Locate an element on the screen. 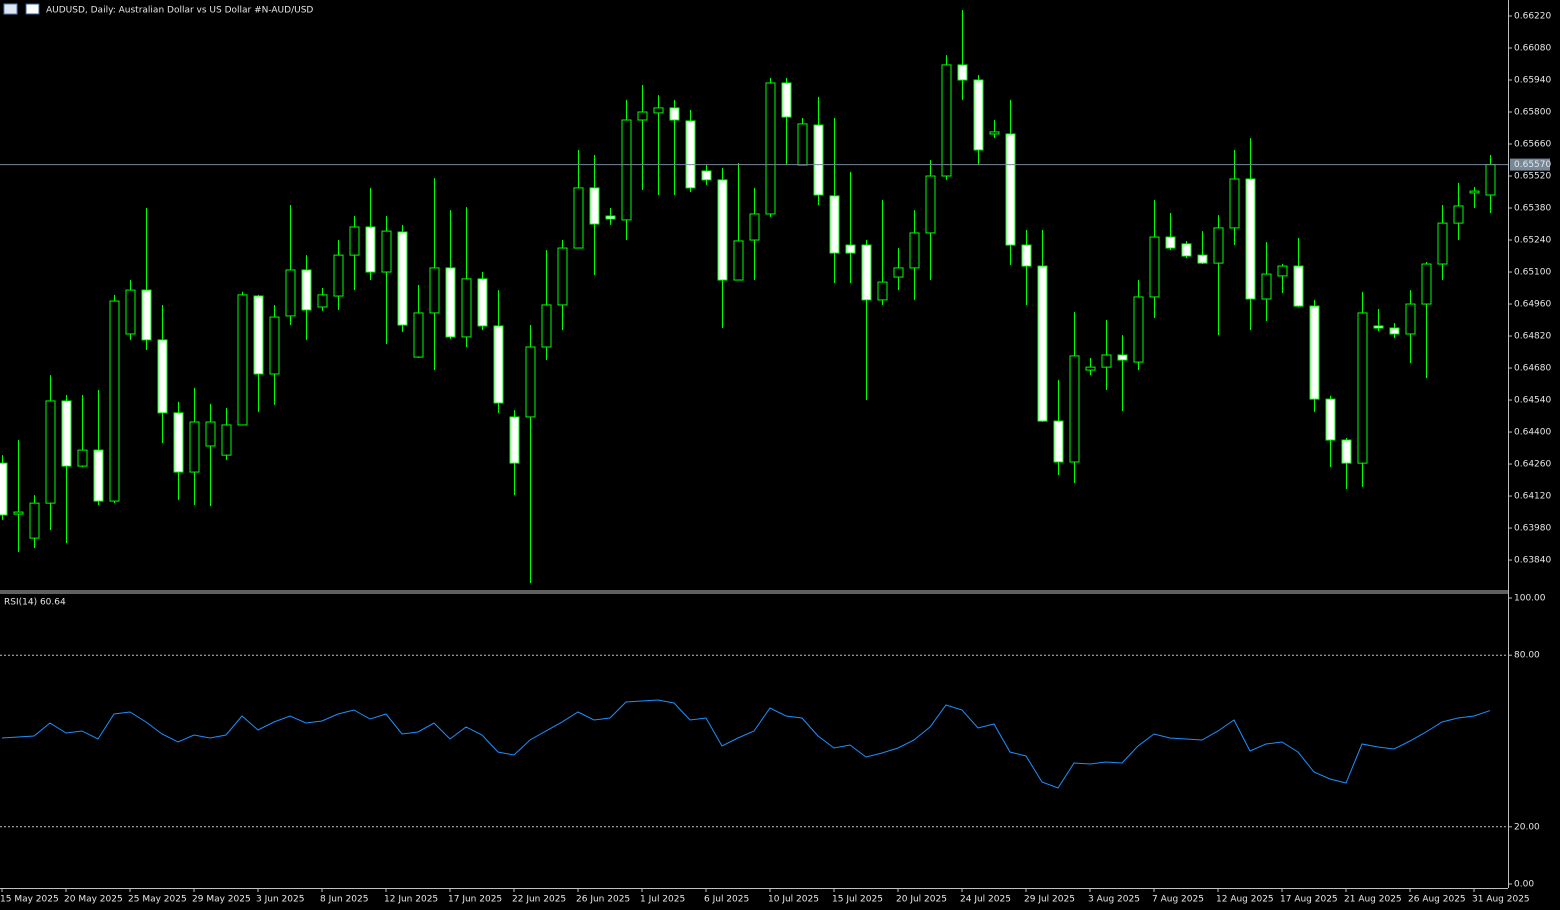 The width and height of the screenshot is (1560, 910). x-tick-label: 26 Jun 2025 is located at coordinates (603, 900).